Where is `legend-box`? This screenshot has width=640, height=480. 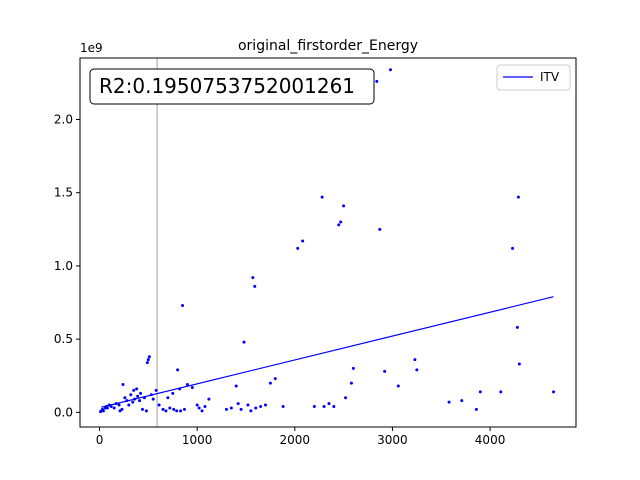
legend-box is located at coordinates (533, 77).